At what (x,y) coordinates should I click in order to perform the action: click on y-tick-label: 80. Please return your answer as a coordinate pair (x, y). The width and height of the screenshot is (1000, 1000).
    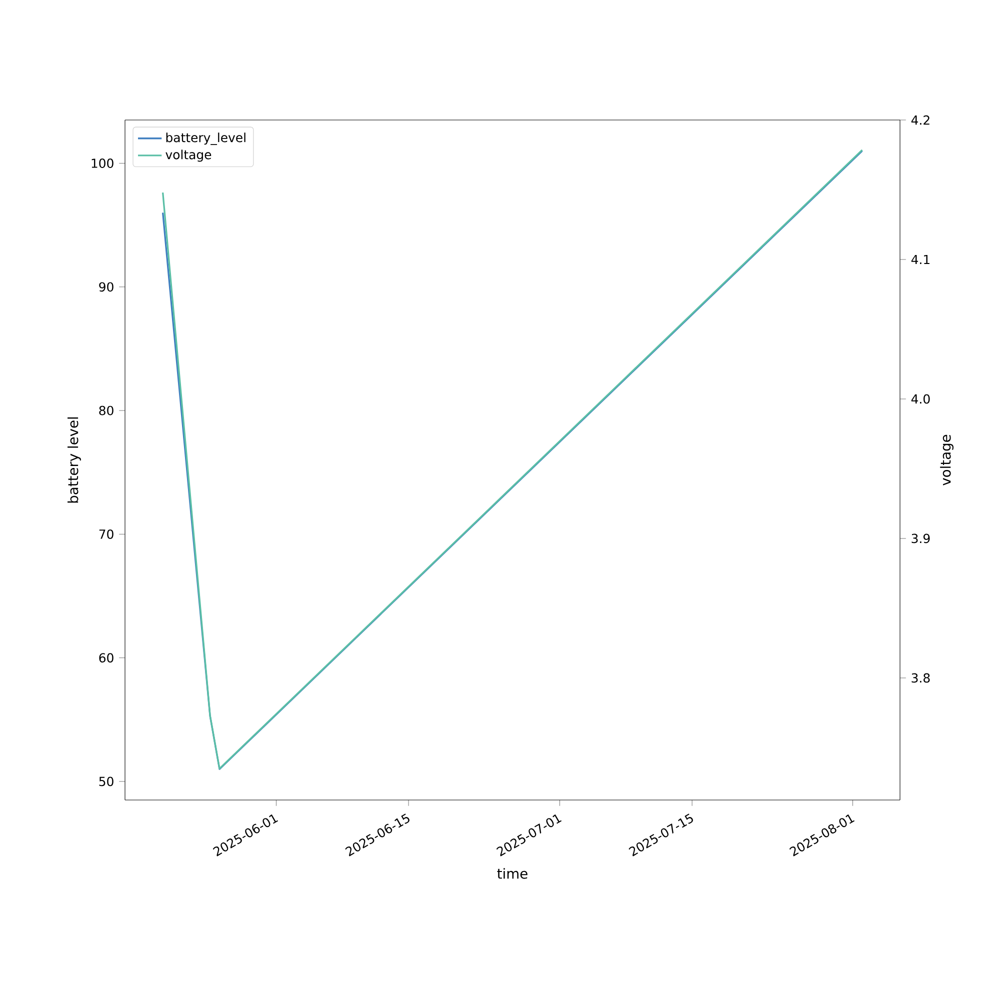
    Looking at the image, I should click on (106, 411).